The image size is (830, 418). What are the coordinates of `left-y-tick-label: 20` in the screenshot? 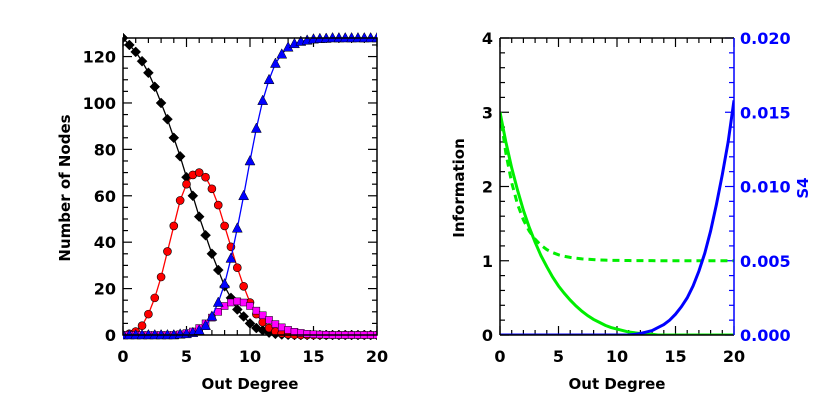 It's located at (105, 289).